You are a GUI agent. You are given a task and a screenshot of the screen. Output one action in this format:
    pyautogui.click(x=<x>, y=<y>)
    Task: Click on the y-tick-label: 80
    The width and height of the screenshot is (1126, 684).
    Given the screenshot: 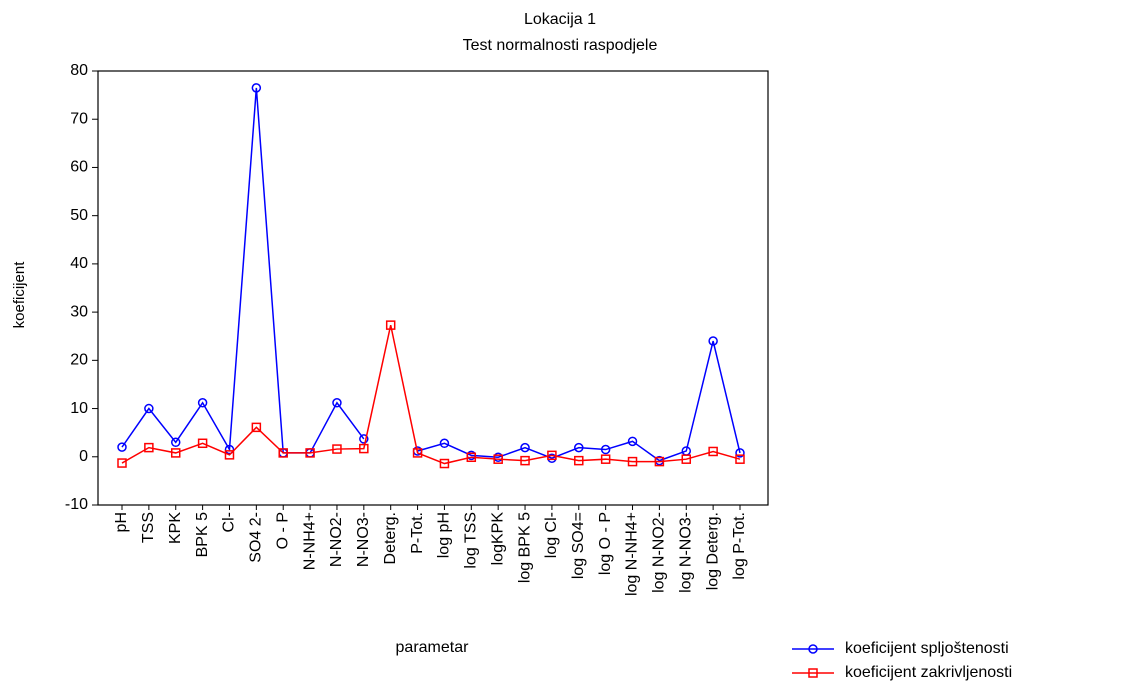 What is the action you would take?
    pyautogui.click(x=79, y=70)
    